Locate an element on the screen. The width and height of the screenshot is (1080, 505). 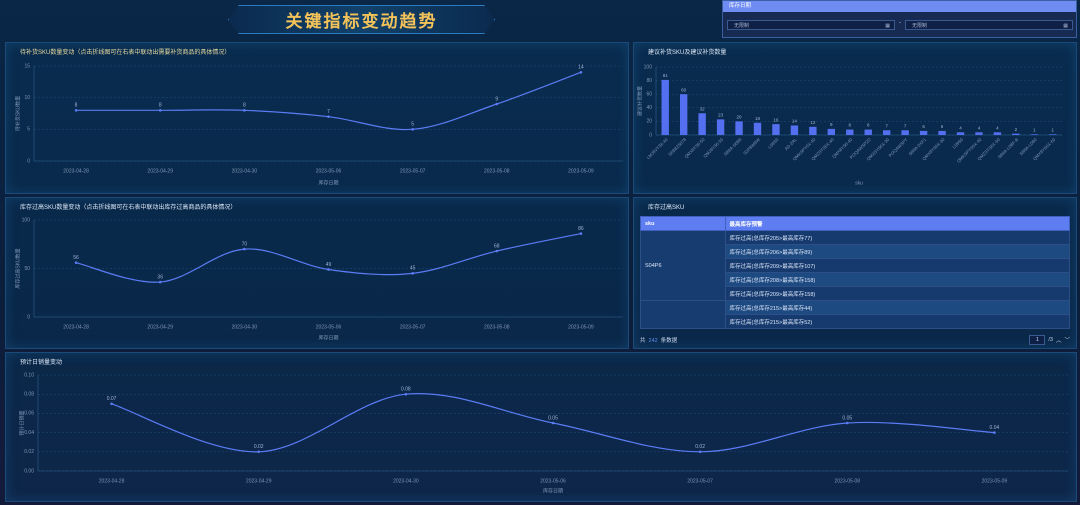
y-tick-label: 0.08 is located at coordinates (29, 395).